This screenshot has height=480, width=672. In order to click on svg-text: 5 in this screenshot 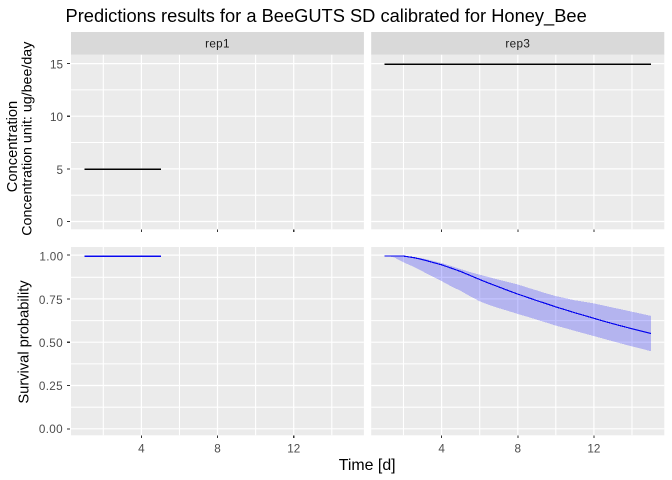, I will do `click(59, 170)`.